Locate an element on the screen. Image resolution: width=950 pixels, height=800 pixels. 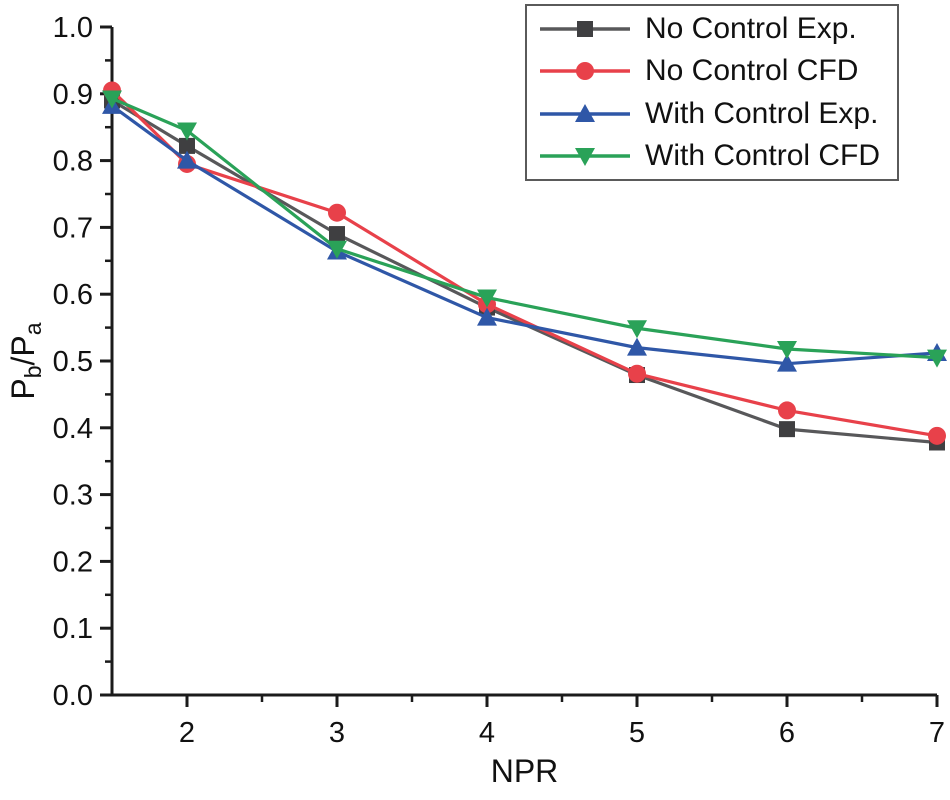
x-tick-label: 3 is located at coordinates (337, 733).